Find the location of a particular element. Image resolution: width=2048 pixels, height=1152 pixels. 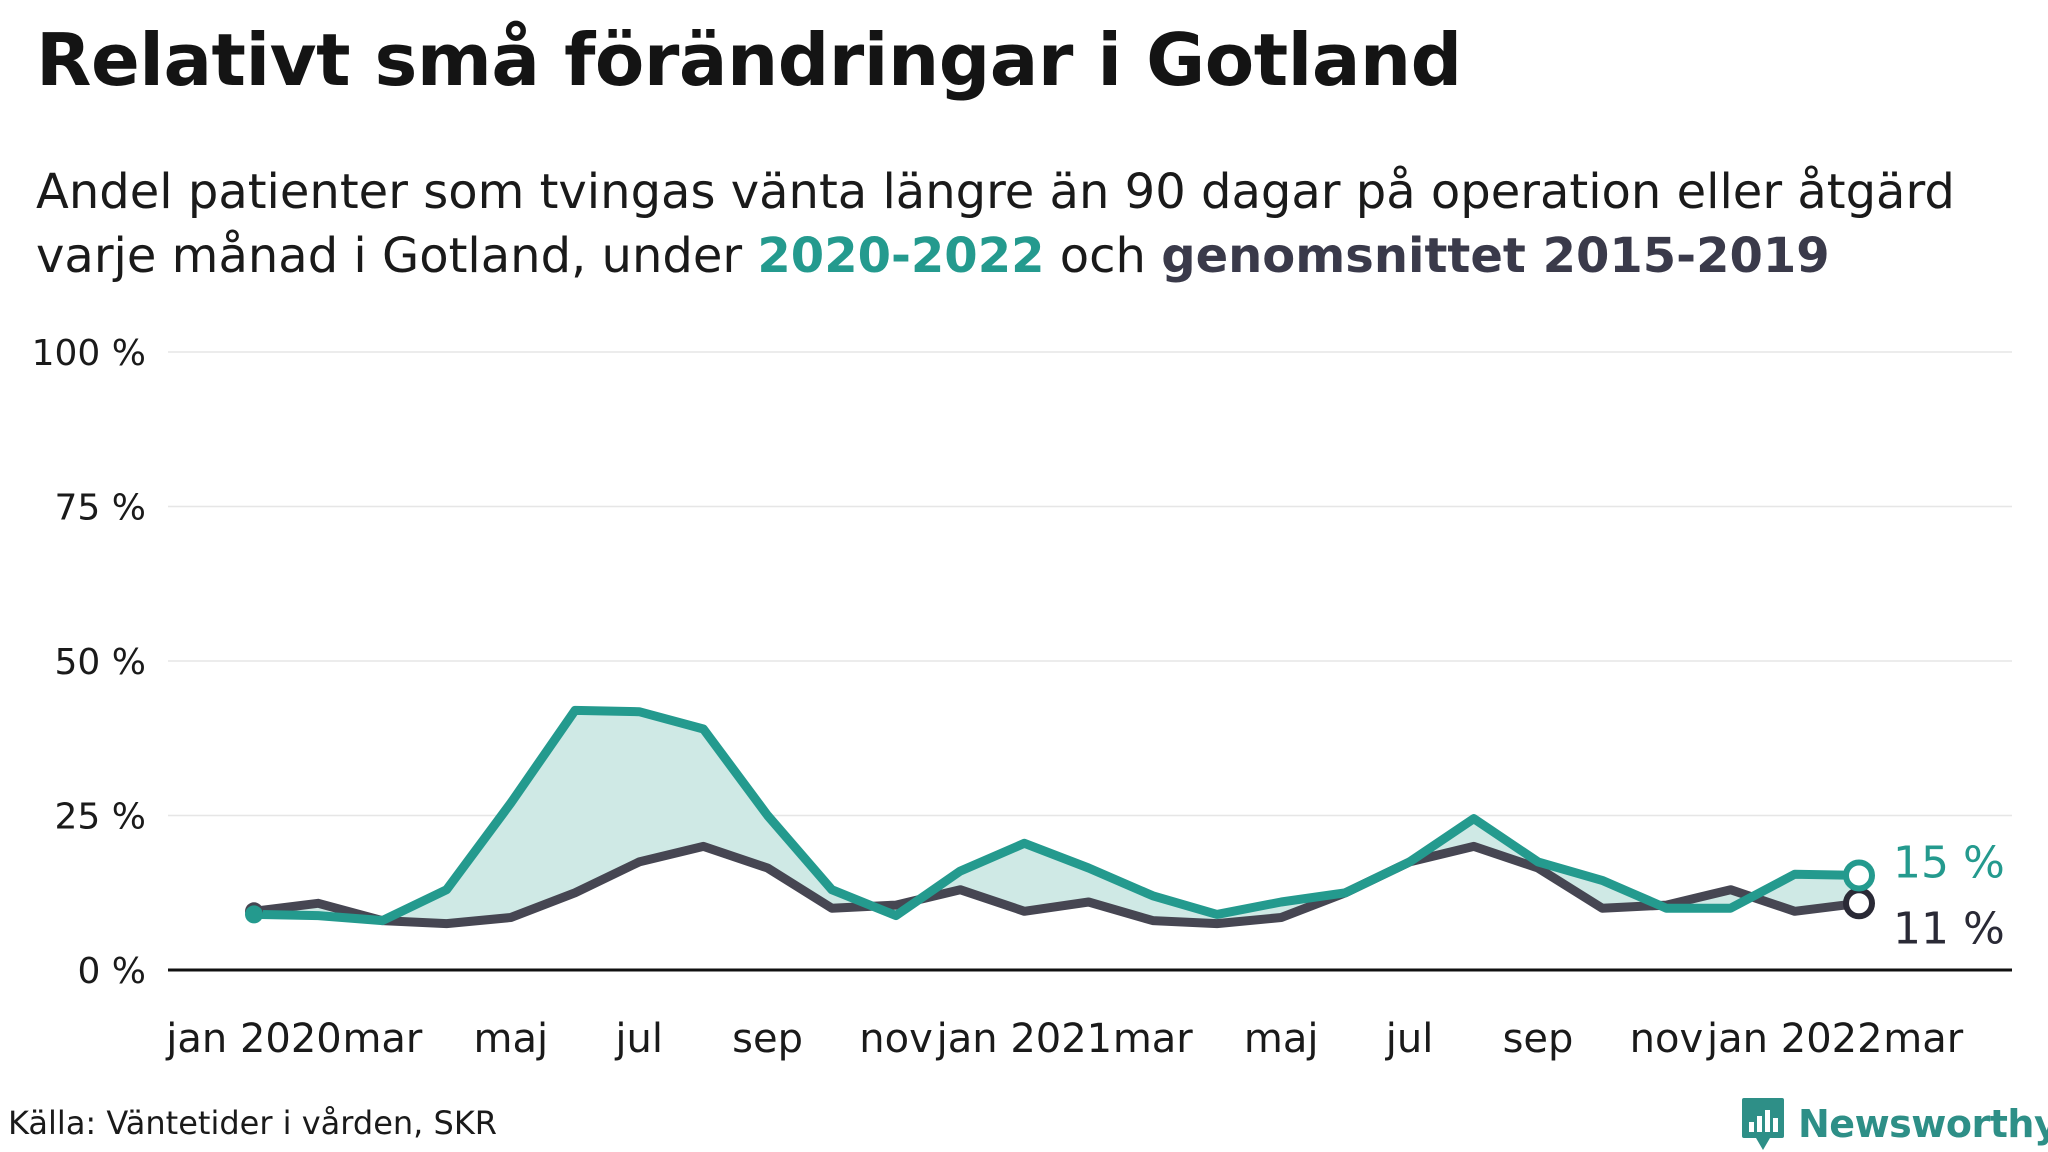

subtitle-prefix: varje månad i Gotland, under is located at coordinates (397, 256).